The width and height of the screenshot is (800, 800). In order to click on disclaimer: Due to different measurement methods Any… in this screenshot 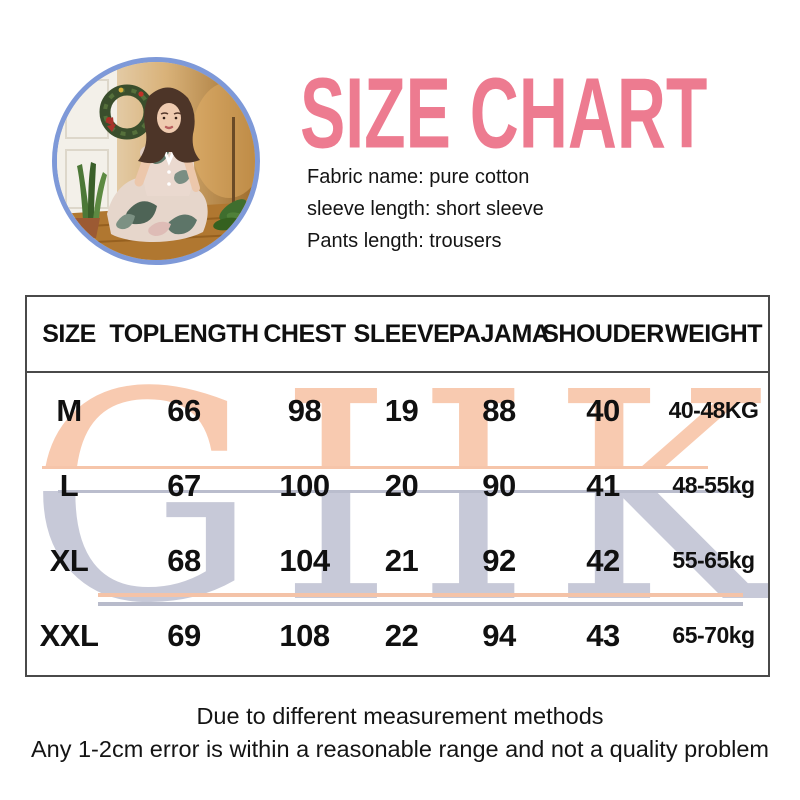, I will do `click(400, 733)`.